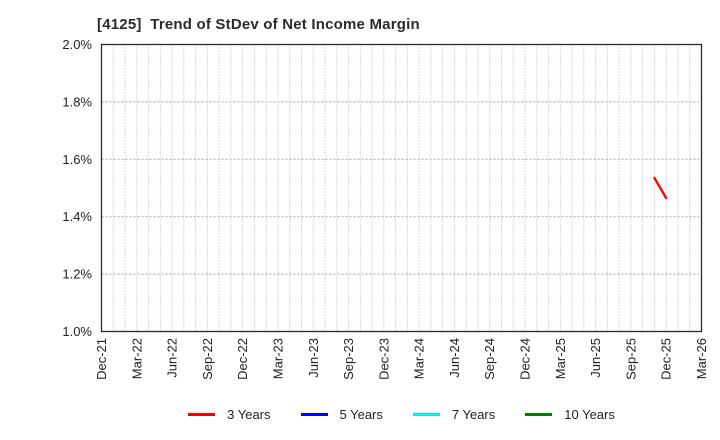 This screenshot has height=440, width=720. What do you see at coordinates (666, 359) in the screenshot?
I see `x-tick-label: Dec-25` at bounding box center [666, 359].